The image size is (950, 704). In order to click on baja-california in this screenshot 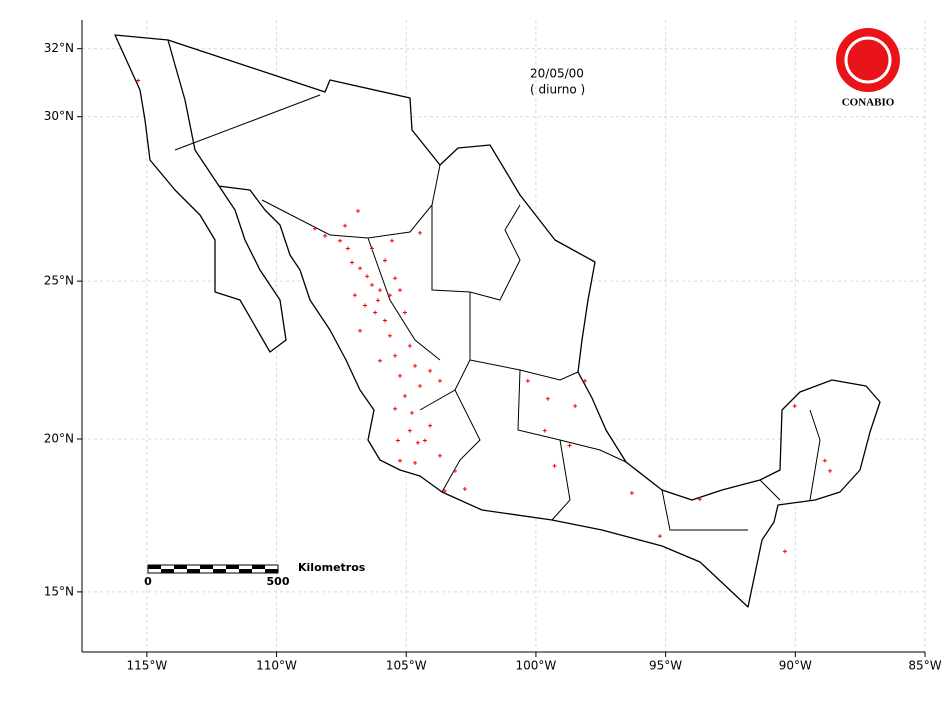, I will do `click(200, 193)`.